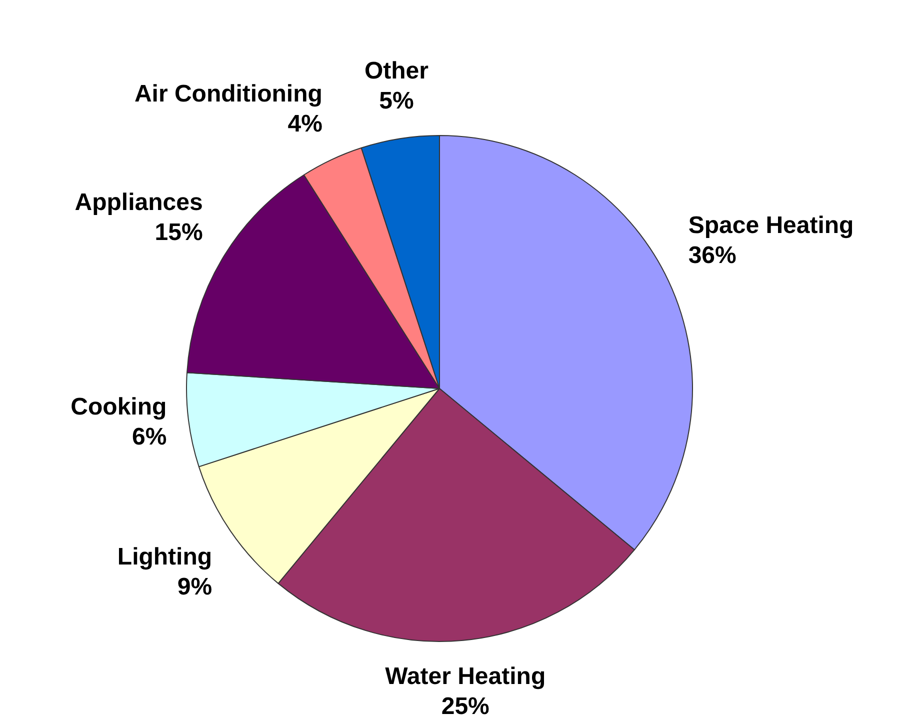  What do you see at coordinates (164, 557) in the screenshot?
I see `slice-label: Lighting` at bounding box center [164, 557].